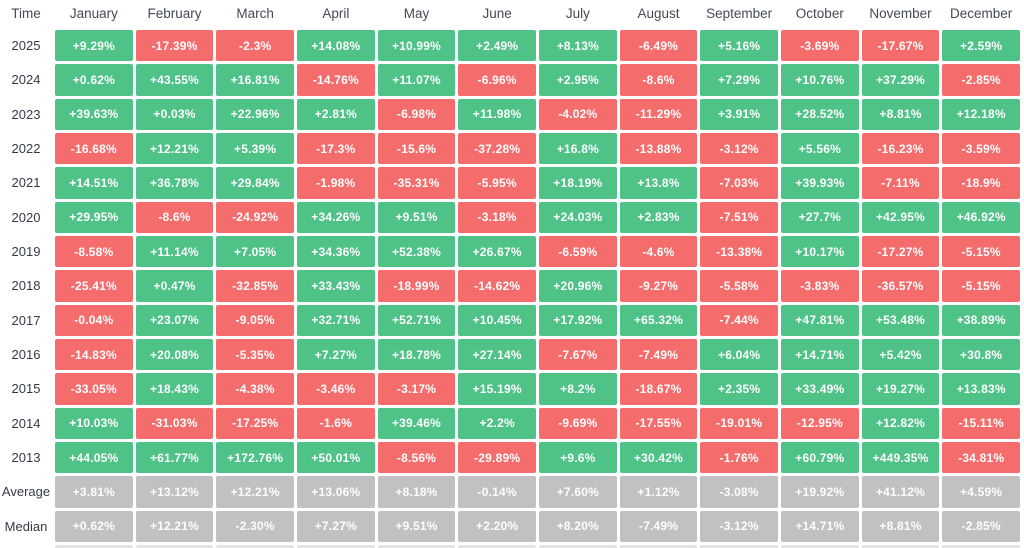  Describe the element at coordinates (174, 458) in the screenshot. I see `cell-2013-february: +61.77%` at that location.